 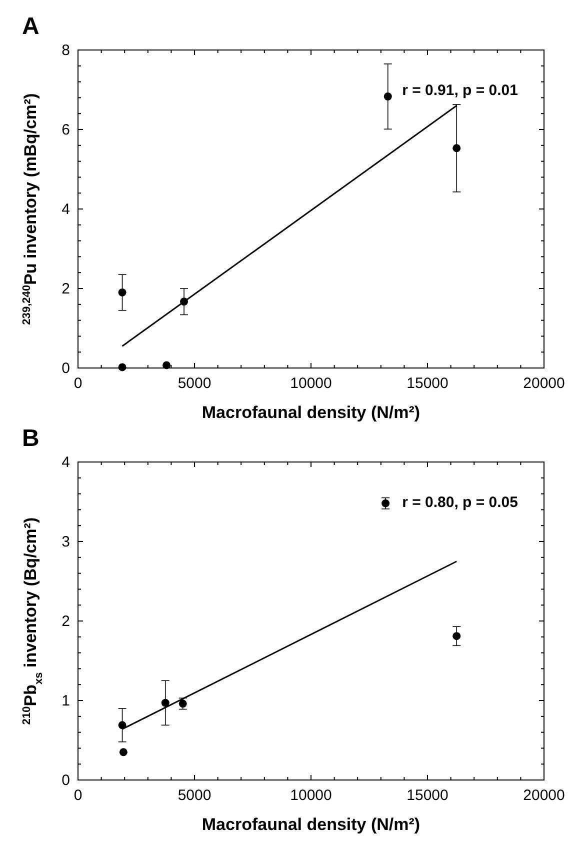 I want to click on y-tick-label: 1, so click(x=66, y=701).